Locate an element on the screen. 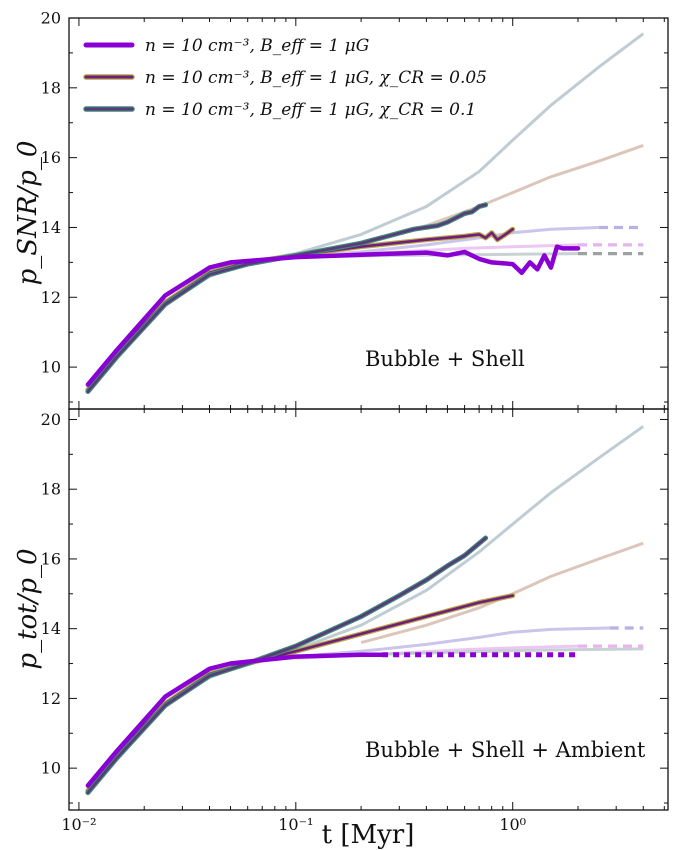  legend-label: n = 10 cm⁻³, B_eff = 1 μG, χ_CR = 0.05 is located at coordinates (316, 78).